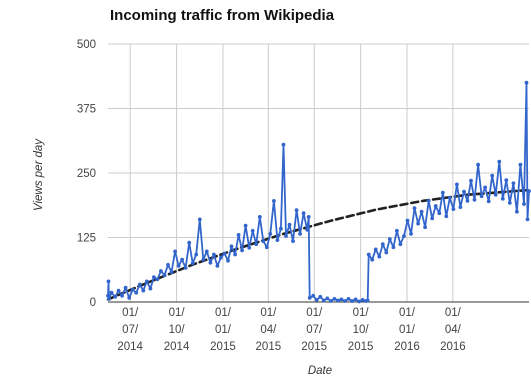 This screenshot has height=377, width=531. Describe the element at coordinates (453, 330) in the screenshot. I see `x-tick-label: 01/04/2016` at that location.